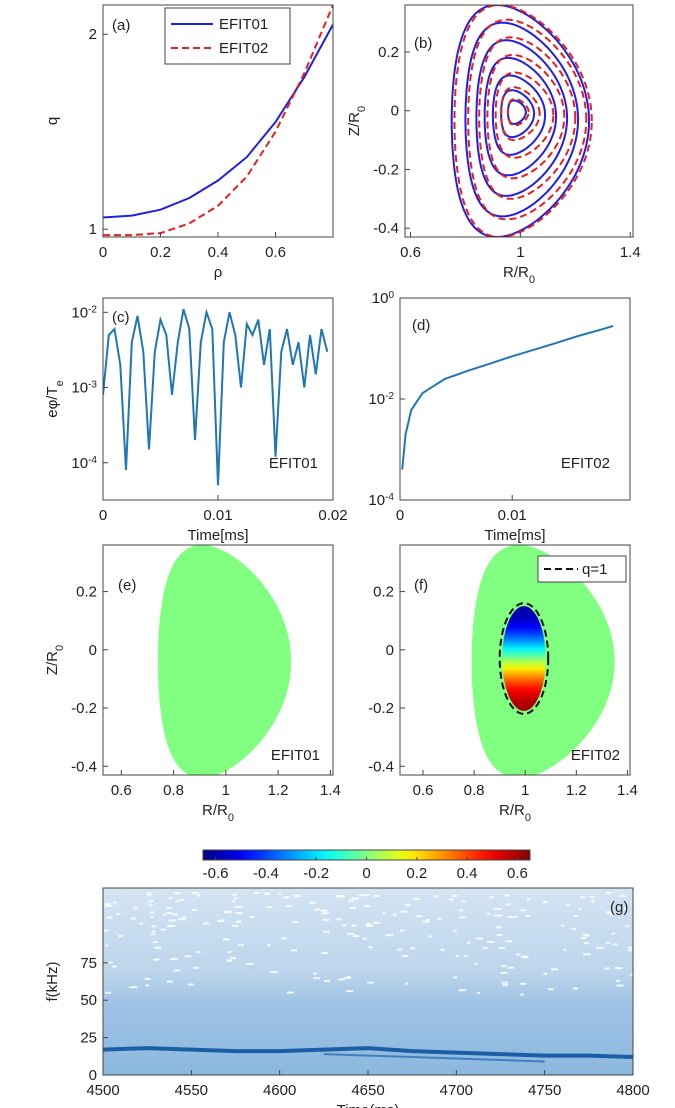 This screenshot has width=675, height=1108. I want to click on y-axis-label: eφ/Te, so click(55, 399).